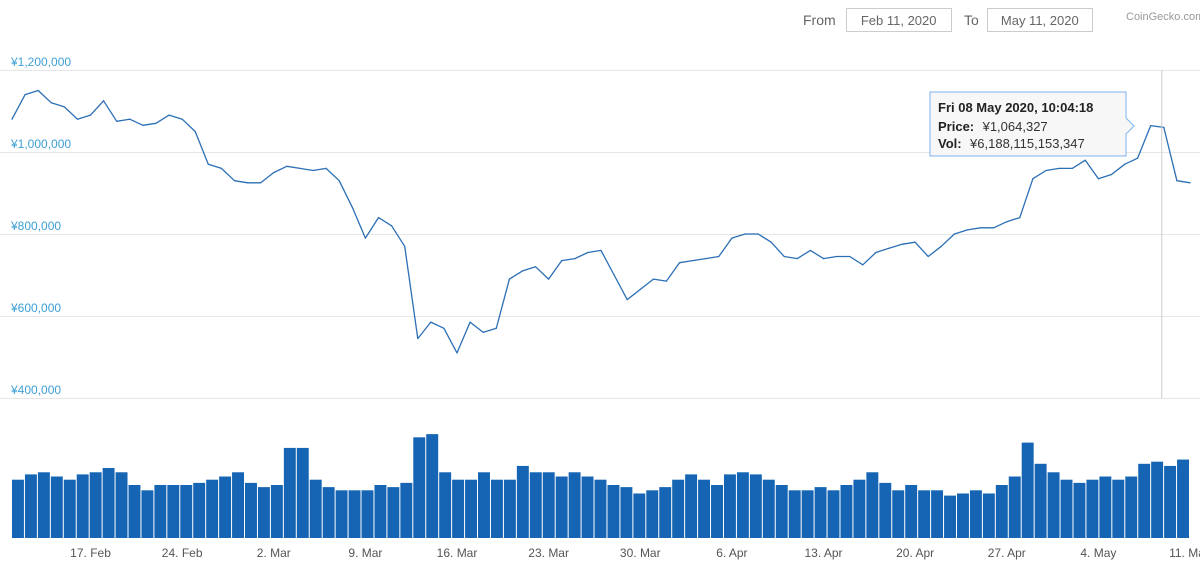 This screenshot has width=1200, height=572. Describe the element at coordinates (819, 20) in the screenshot. I see `from-label: From` at that location.